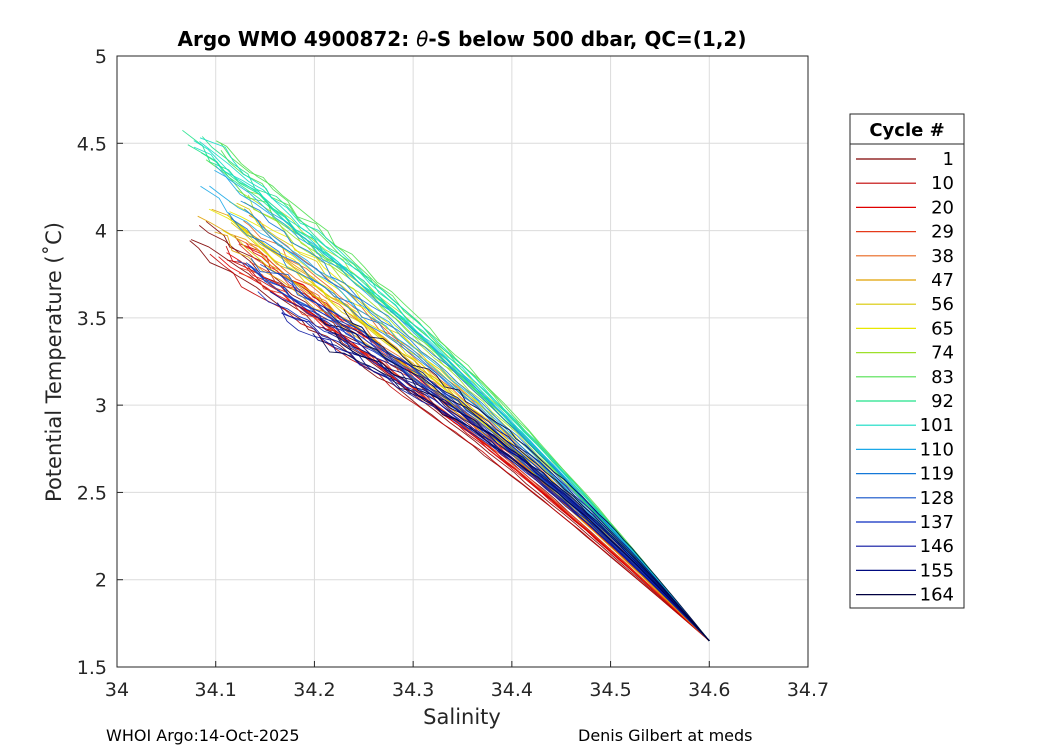 This screenshot has height=750, width=1050. Describe the element at coordinates (512, 690) in the screenshot. I see `x-tick-label: 34.4` at that location.